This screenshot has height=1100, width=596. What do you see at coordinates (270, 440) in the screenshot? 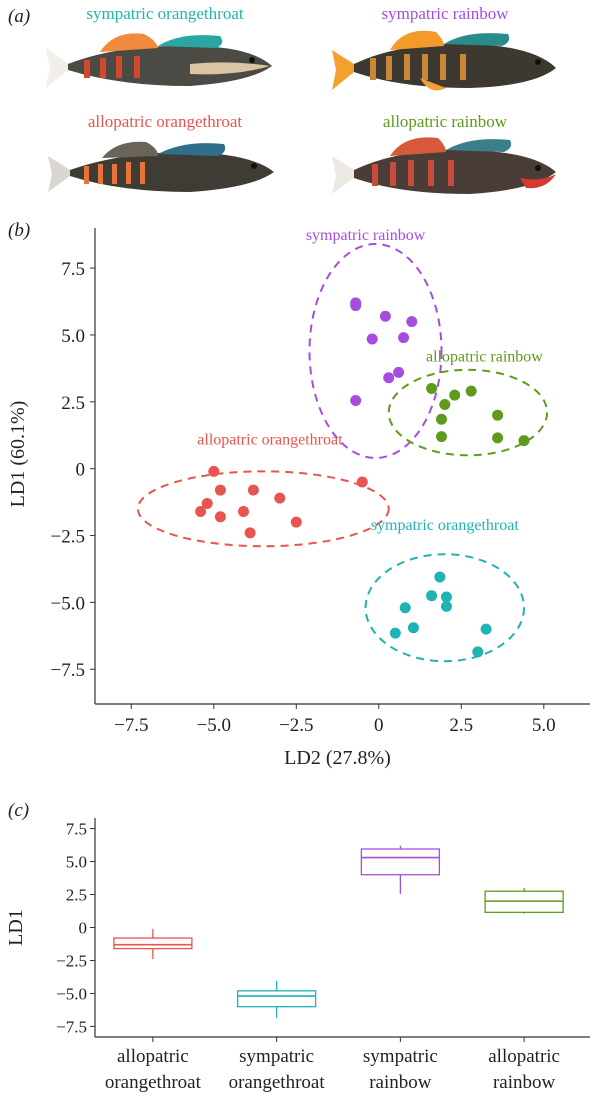
I see `group-label-allopatric-orangethroat: allopatric orangethroat` at bounding box center [270, 440].